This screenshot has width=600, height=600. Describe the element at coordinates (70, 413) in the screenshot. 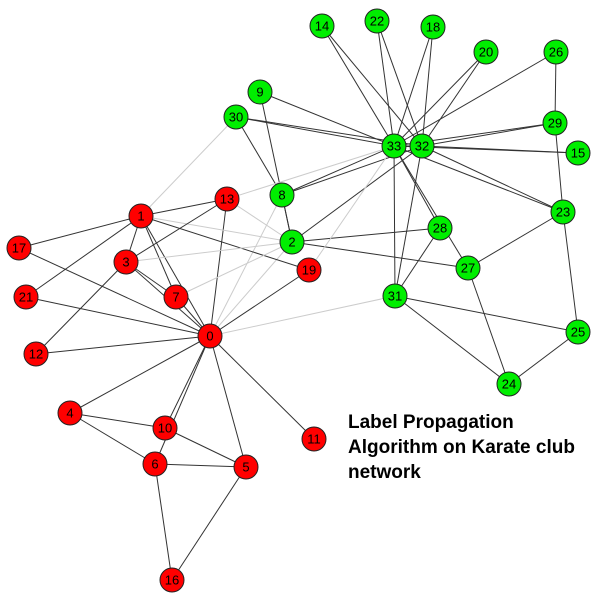

I see `node-4: 4` at that location.